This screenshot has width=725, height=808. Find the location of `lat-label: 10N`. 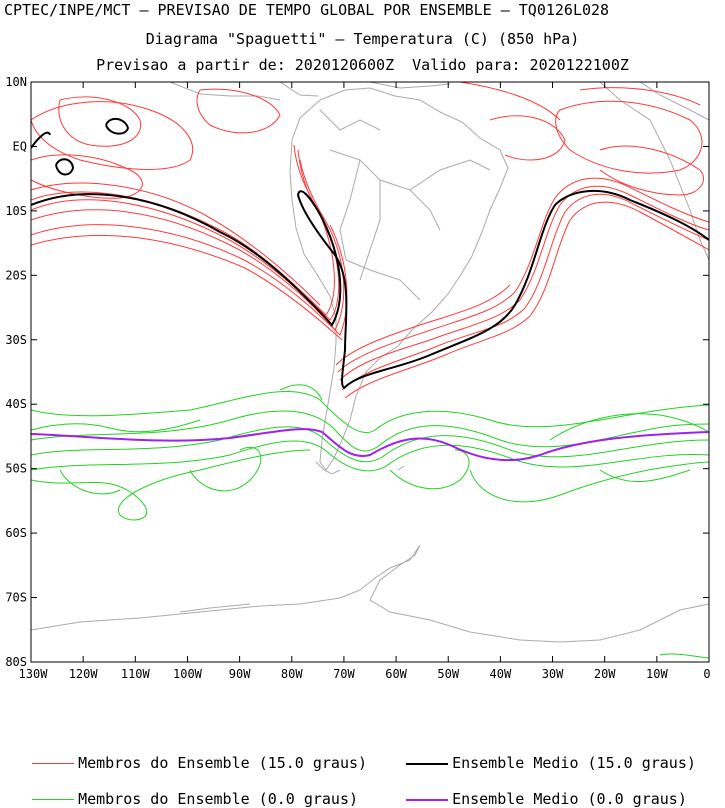

lat-label: 10N is located at coordinates (16, 82).